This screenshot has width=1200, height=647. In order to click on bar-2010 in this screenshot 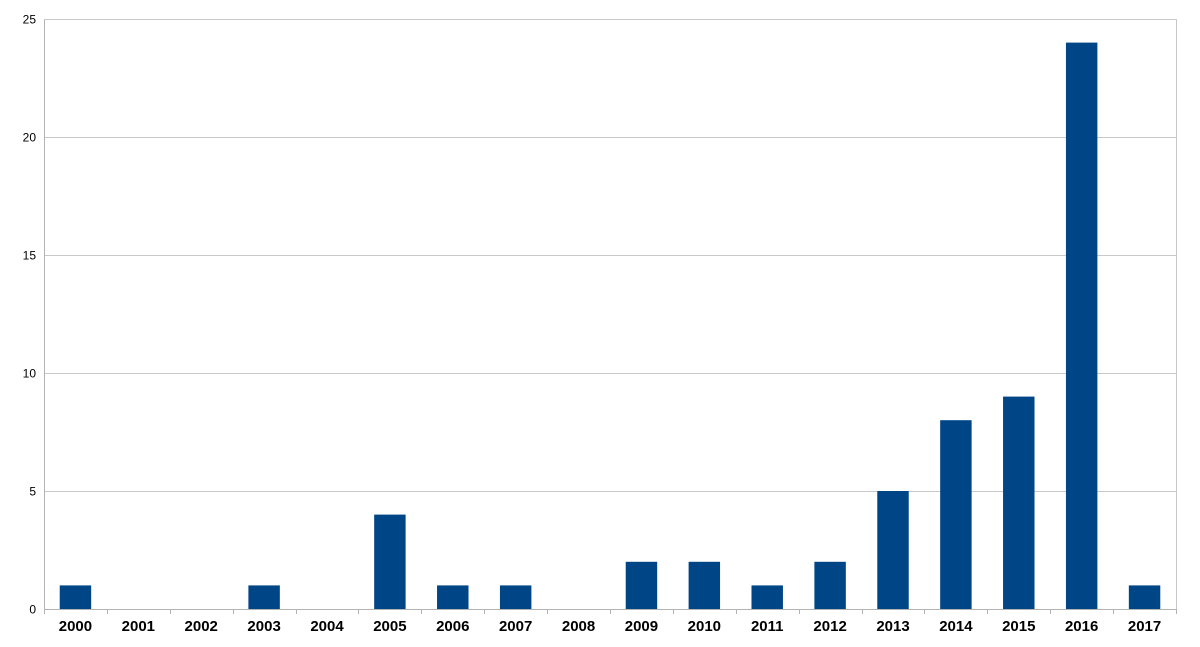, I will do `click(704, 585)`.